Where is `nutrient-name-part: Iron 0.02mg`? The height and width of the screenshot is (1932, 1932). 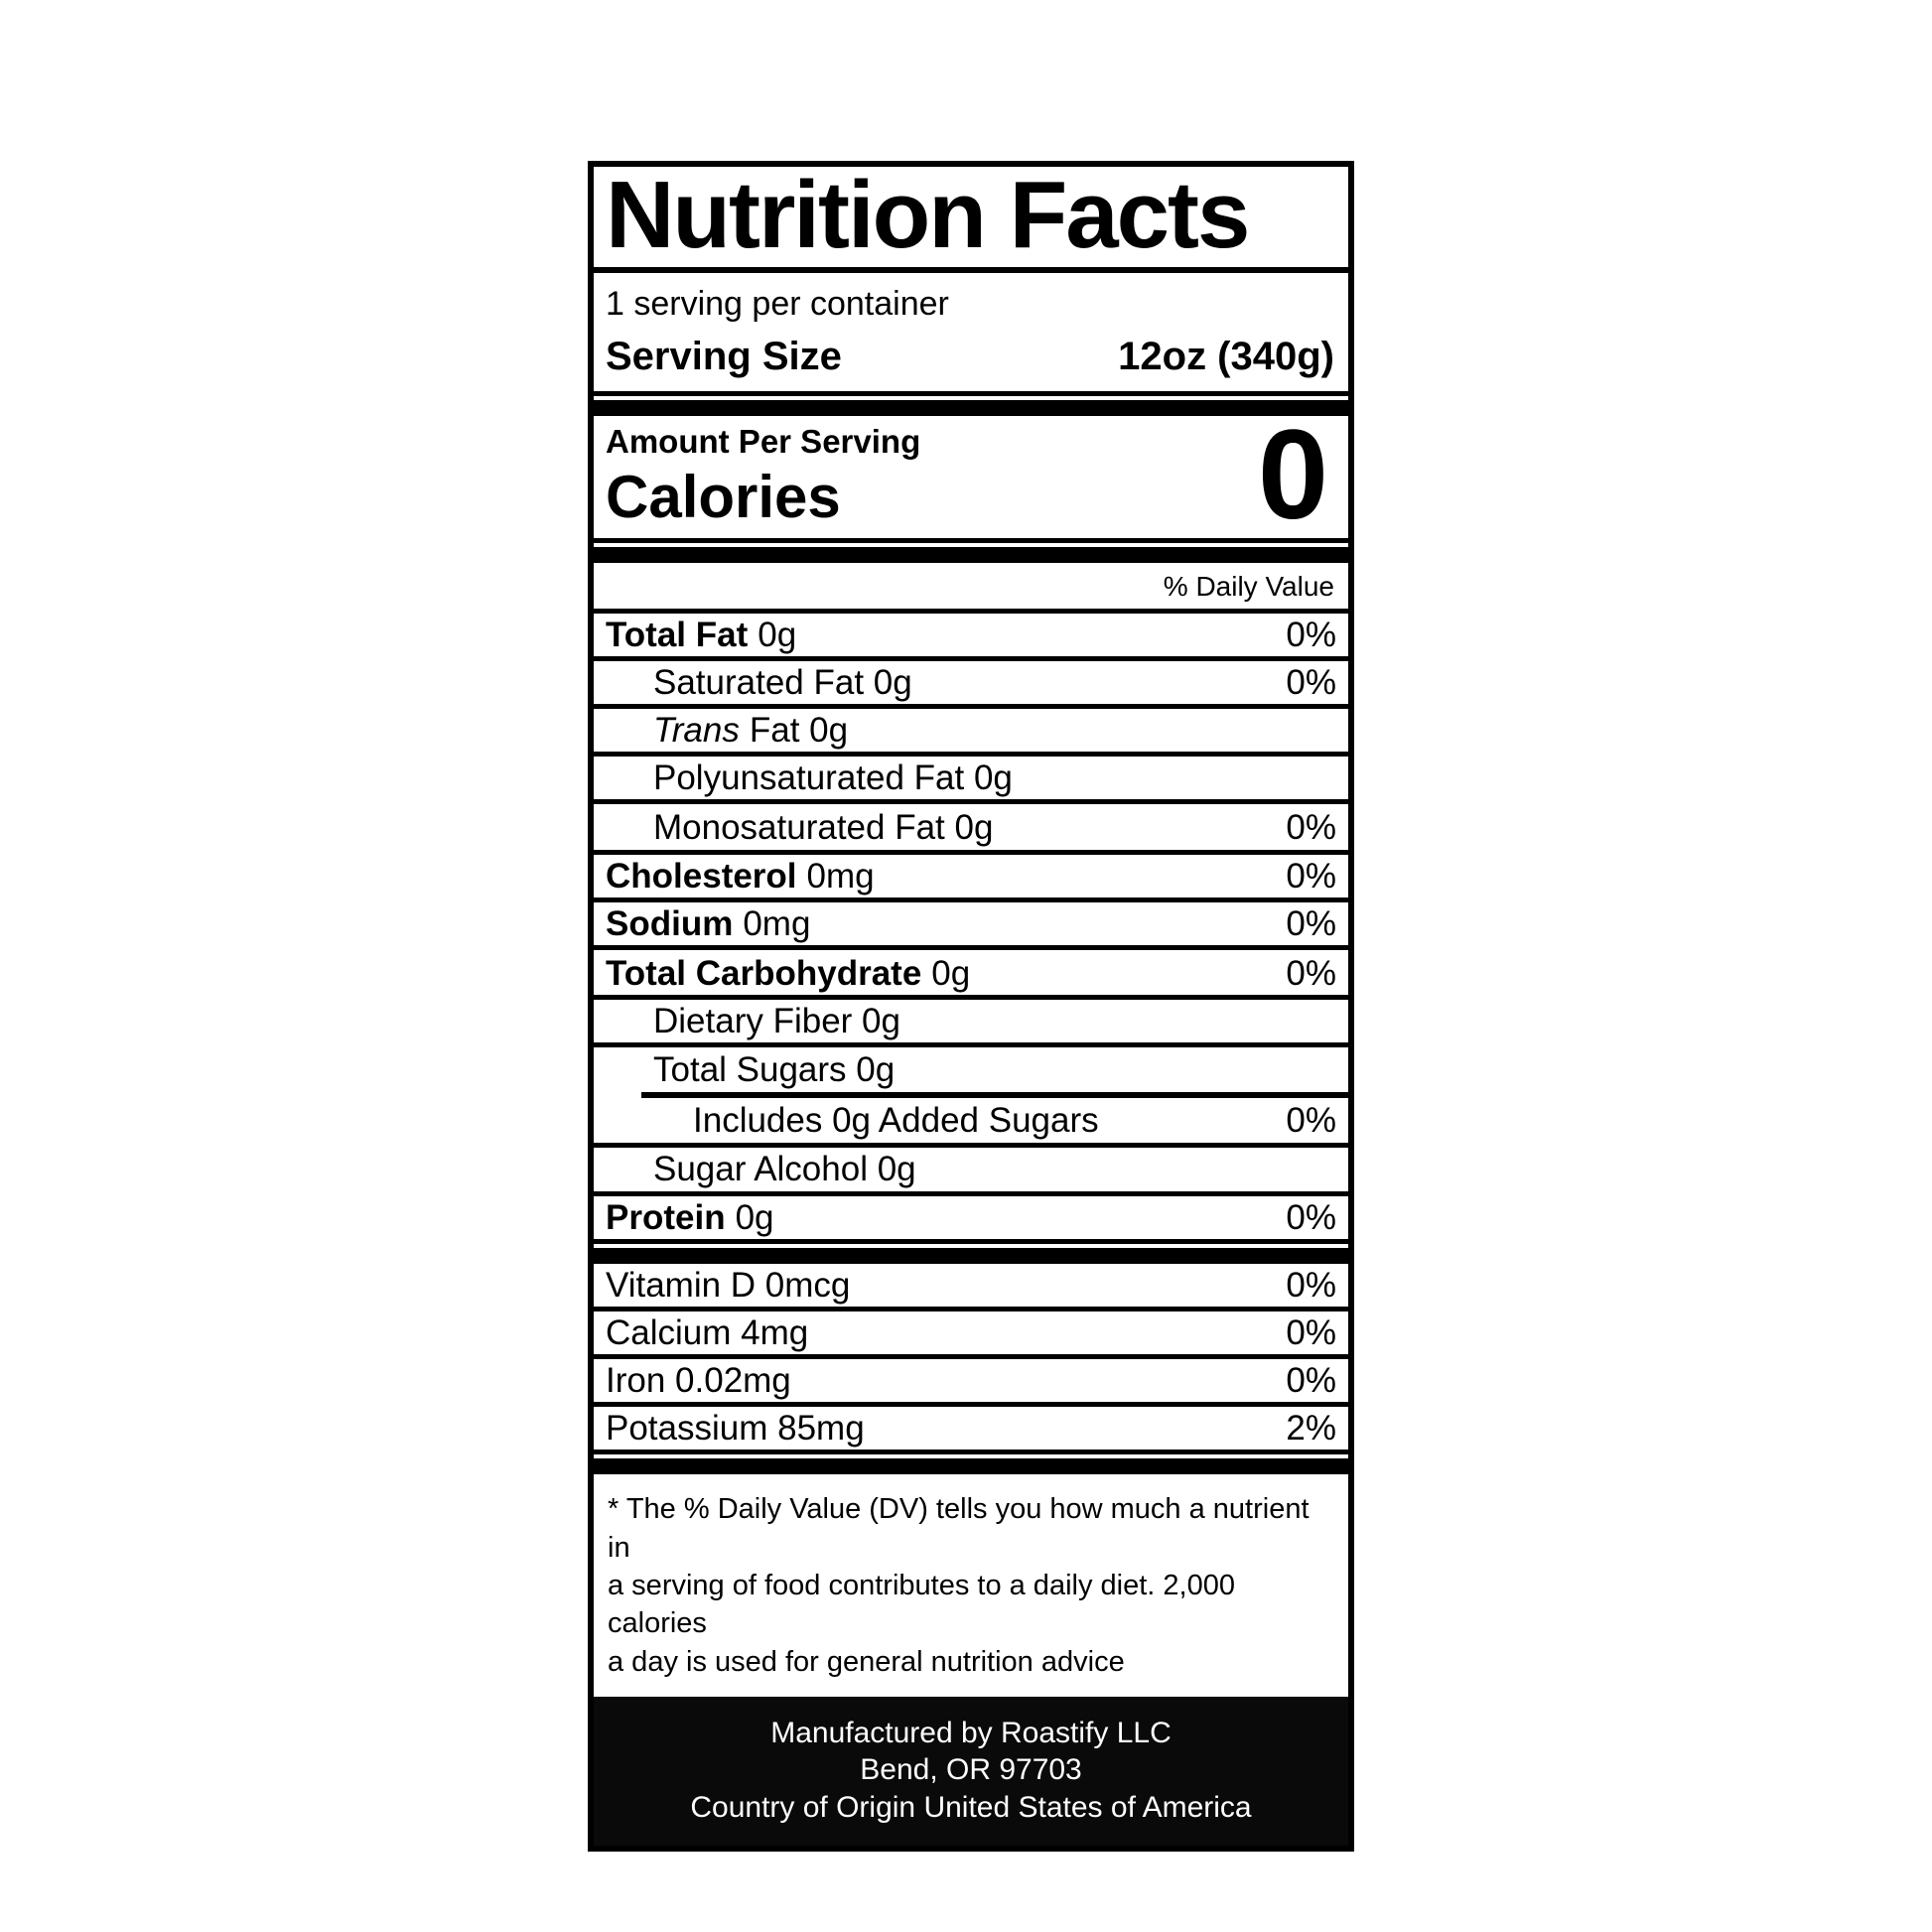
nutrient-name-part: Iron 0.02mg is located at coordinates (699, 1381).